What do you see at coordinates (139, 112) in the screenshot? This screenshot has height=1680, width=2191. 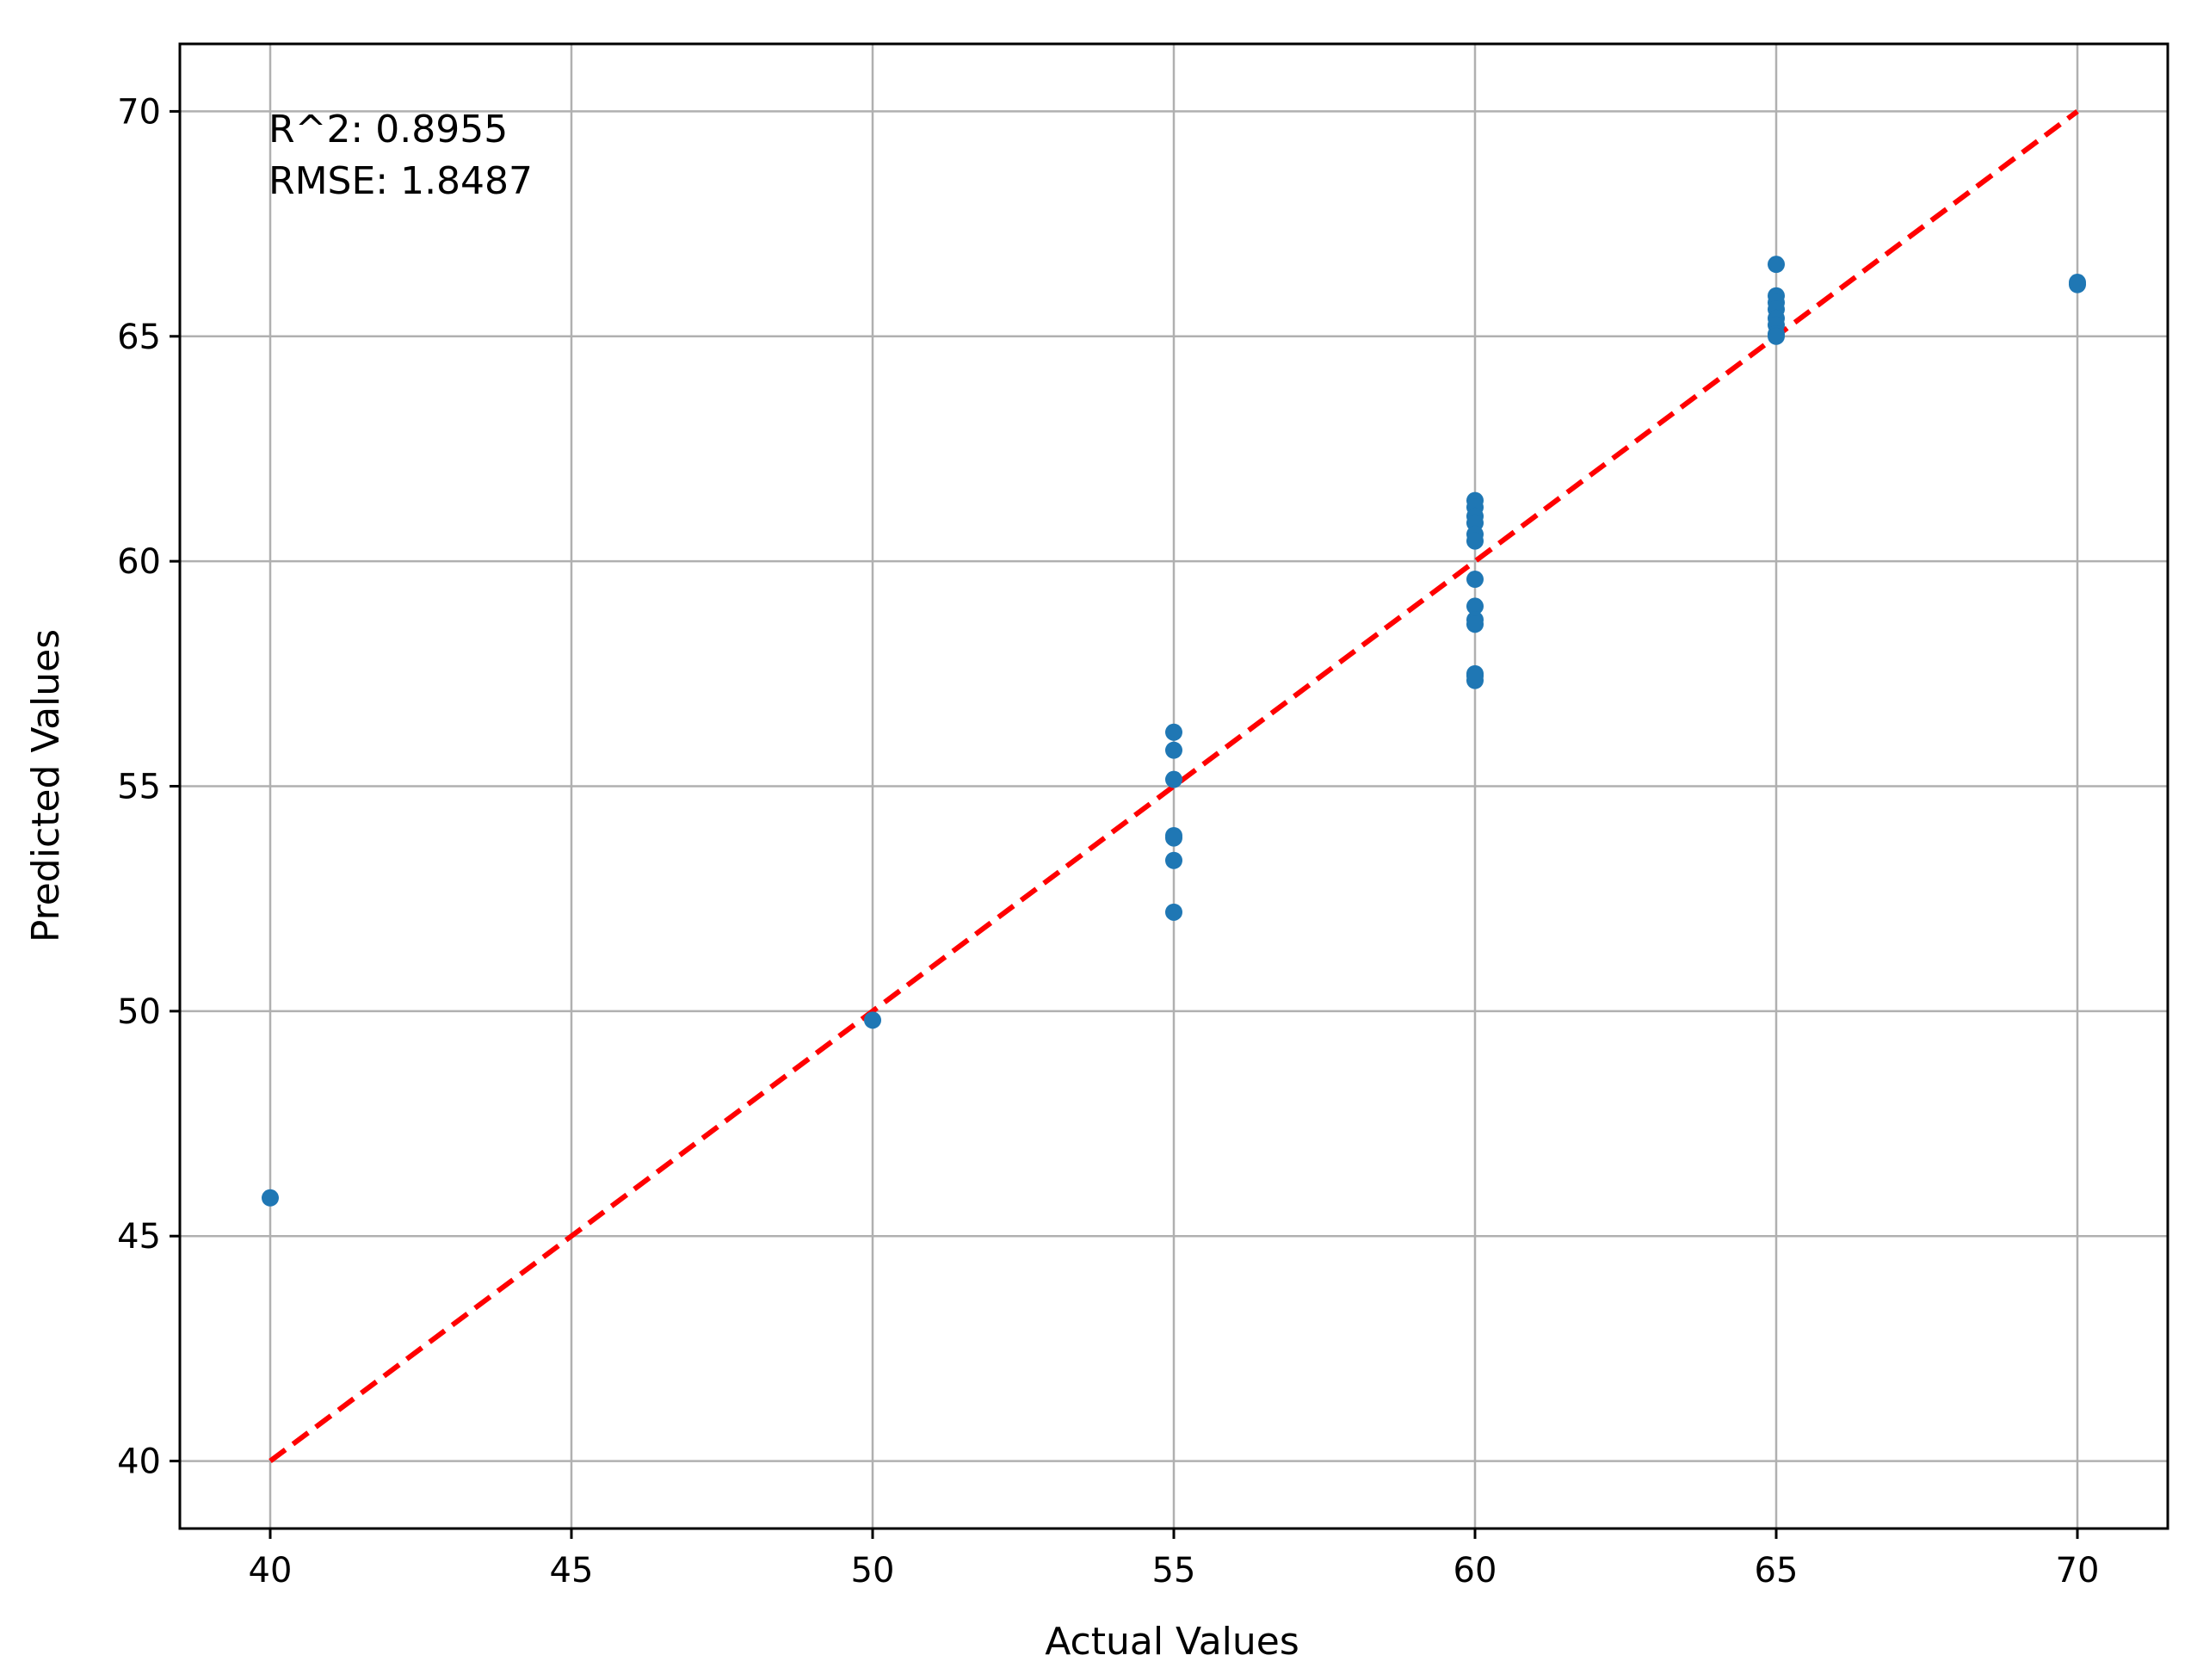 I see `y-tick-label: 70` at bounding box center [139, 112].